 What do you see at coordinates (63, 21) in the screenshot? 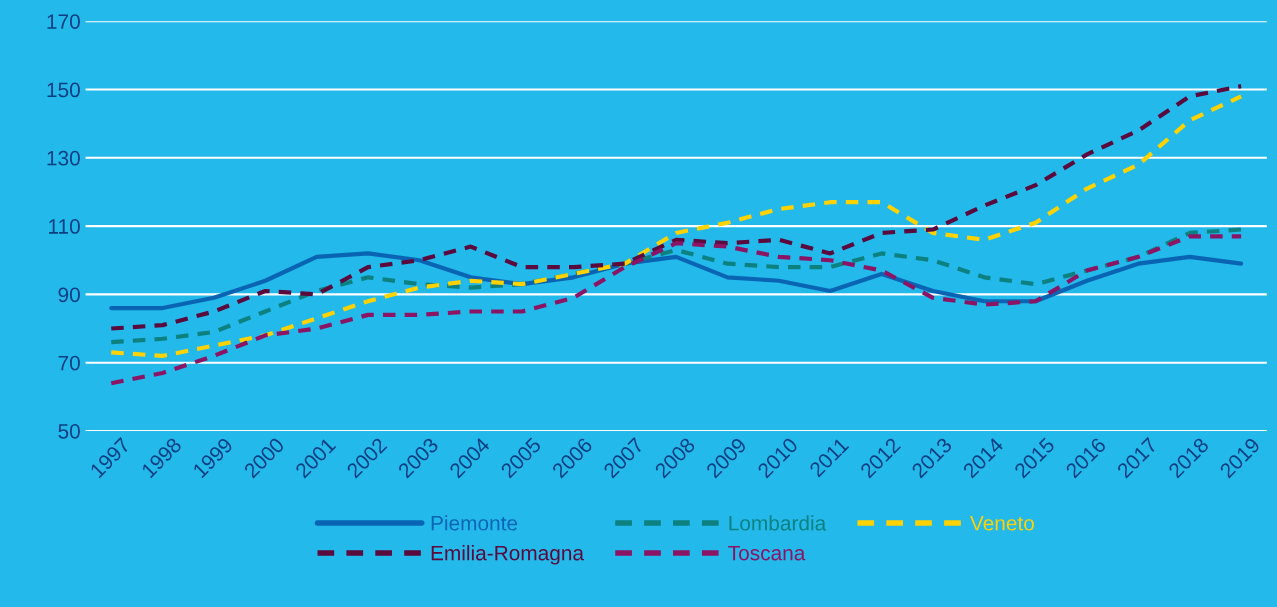
I see `y-tick-label: 170` at bounding box center [63, 21].